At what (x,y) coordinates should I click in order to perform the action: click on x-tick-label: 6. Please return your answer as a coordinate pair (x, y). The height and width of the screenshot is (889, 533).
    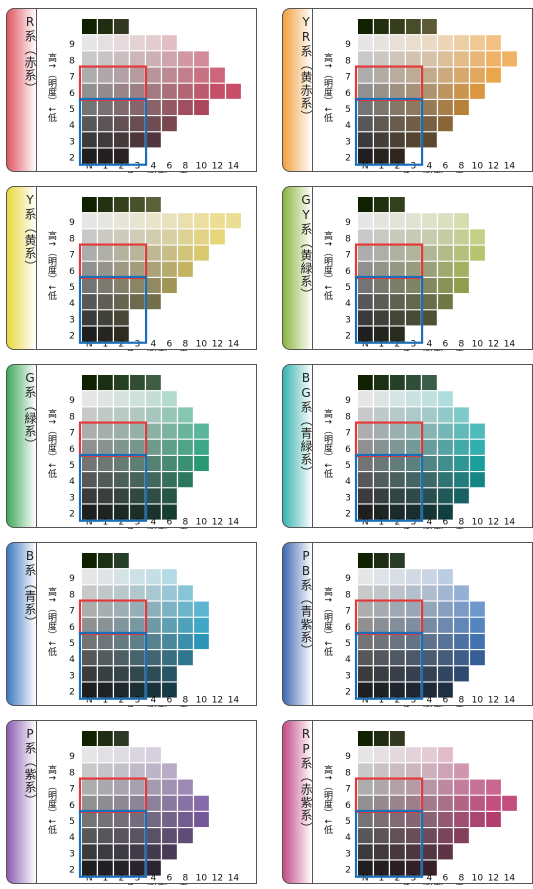
    Looking at the image, I should click on (446, 345).